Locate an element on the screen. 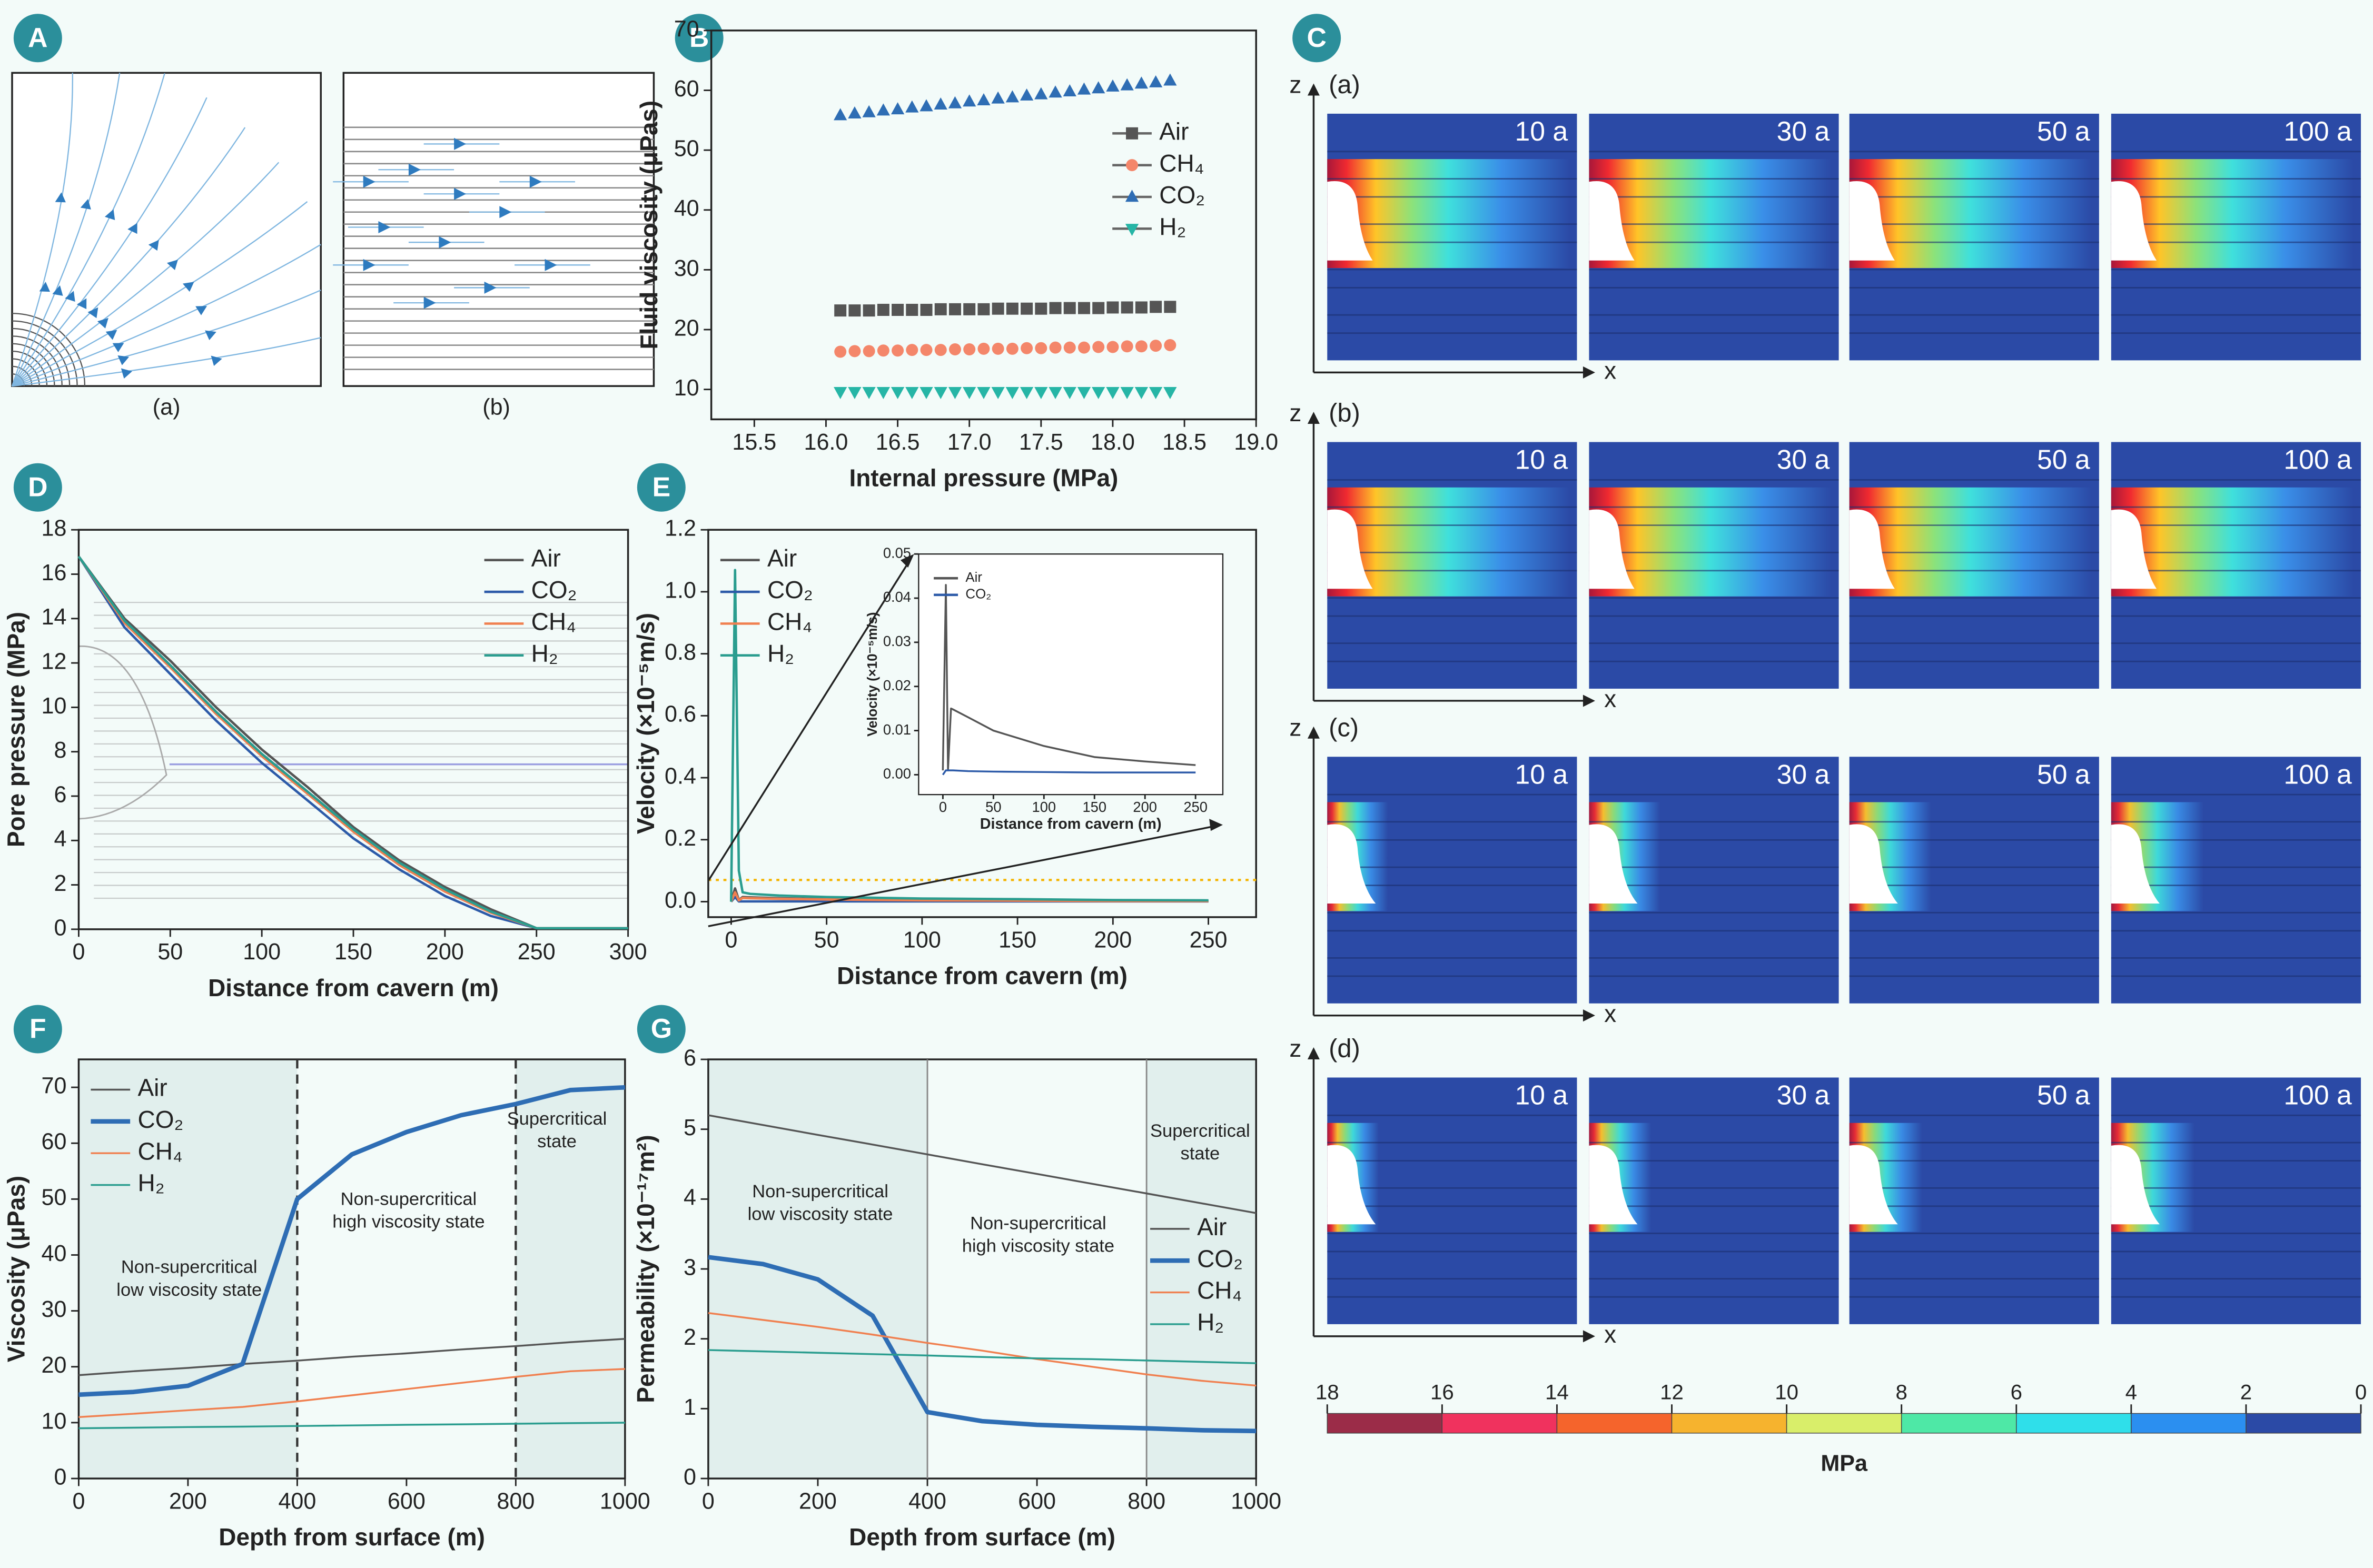 This screenshot has width=2373, height=1568. legend-label: Air is located at coordinates (973, 577).